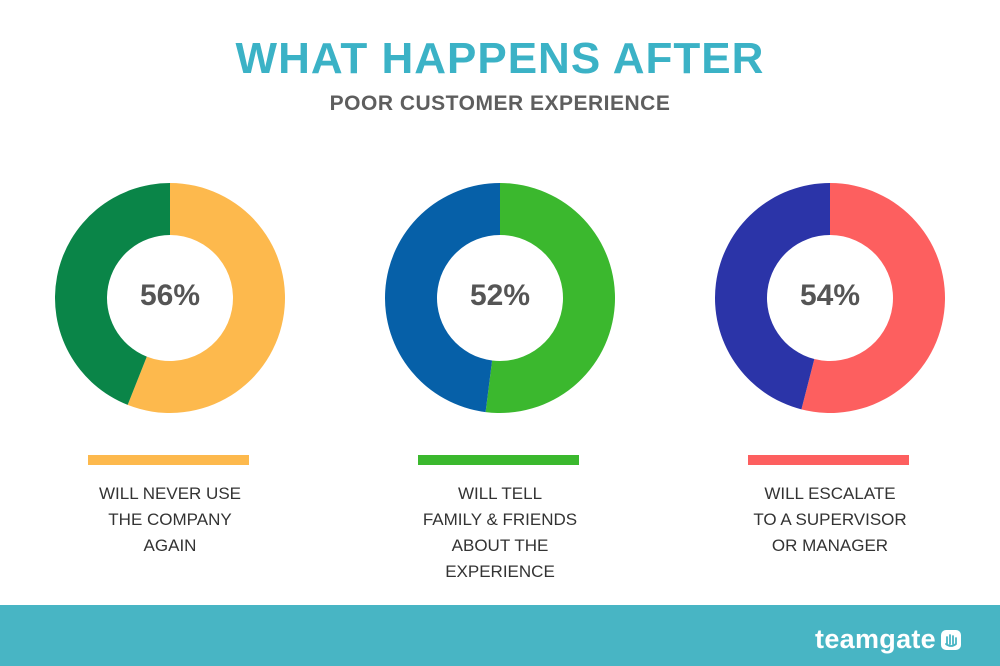 The image size is (1000, 666). I want to click on percentage-label: 56%, so click(170, 295).